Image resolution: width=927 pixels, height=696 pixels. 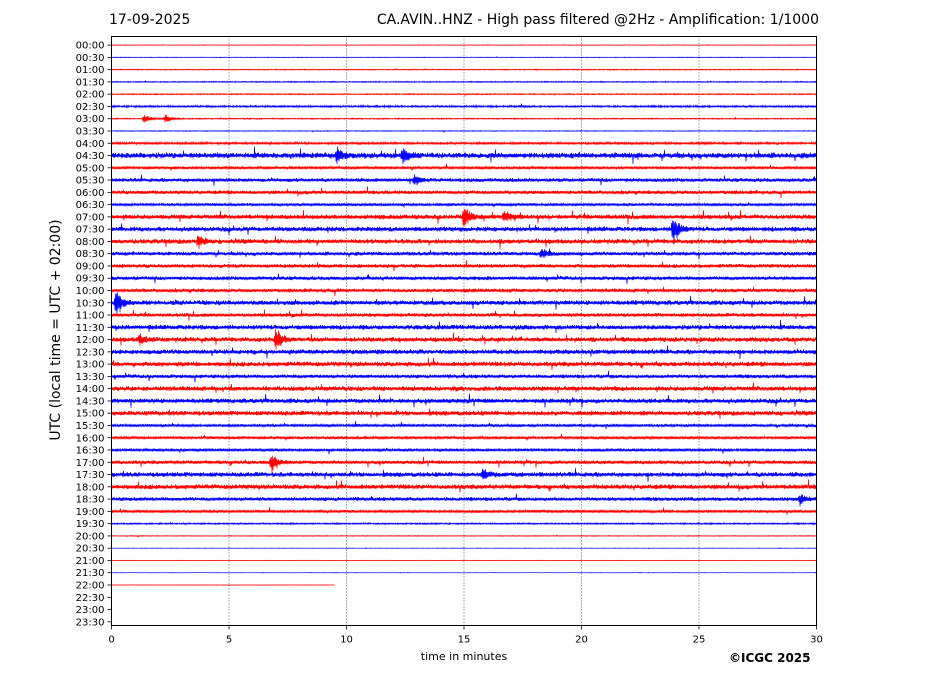 What do you see at coordinates (90, 316) in the screenshot?
I see `y-tick-label: 11:00` at bounding box center [90, 316].